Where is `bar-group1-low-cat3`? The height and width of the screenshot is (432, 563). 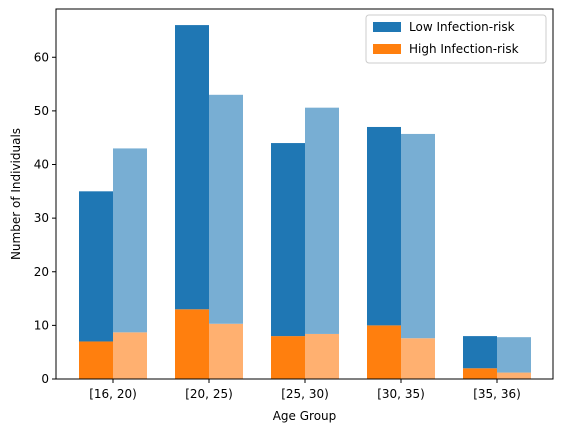
bar-group1-low-cat3 is located at coordinates (418, 236).